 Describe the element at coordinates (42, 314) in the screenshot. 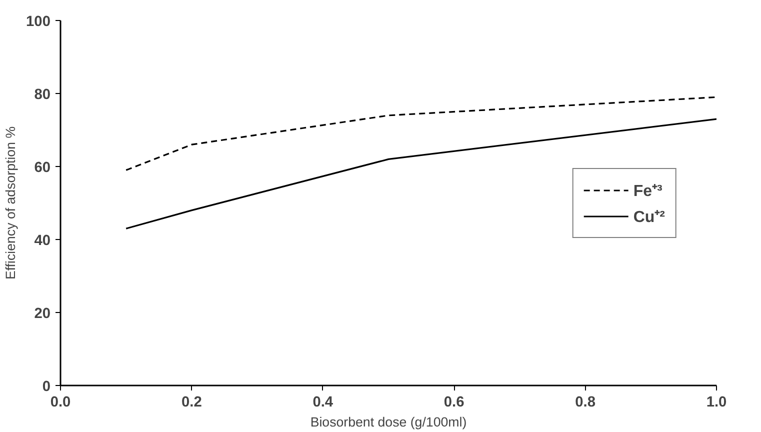

I see `y-tick-label: 20` at that location.